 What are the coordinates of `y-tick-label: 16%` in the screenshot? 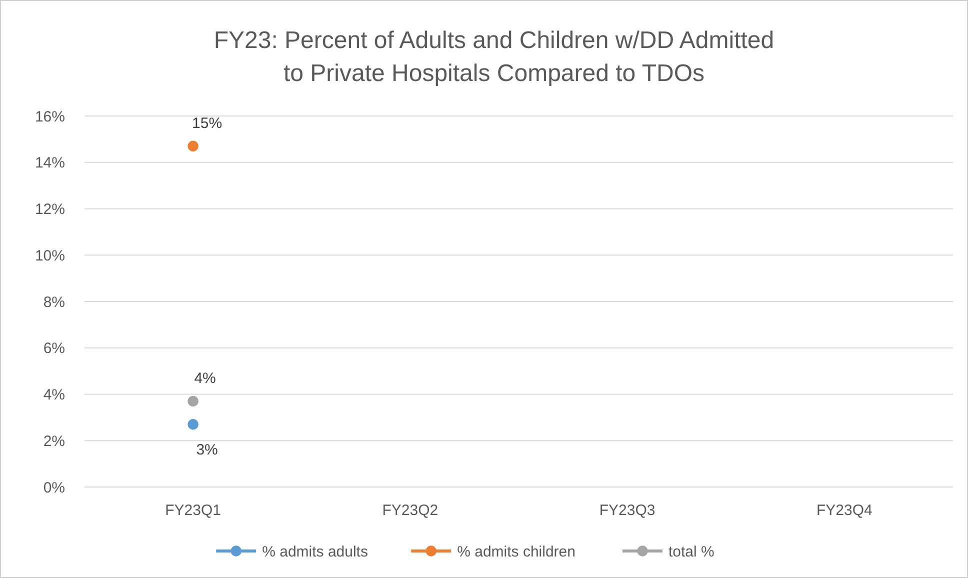 It's located at (49, 117).